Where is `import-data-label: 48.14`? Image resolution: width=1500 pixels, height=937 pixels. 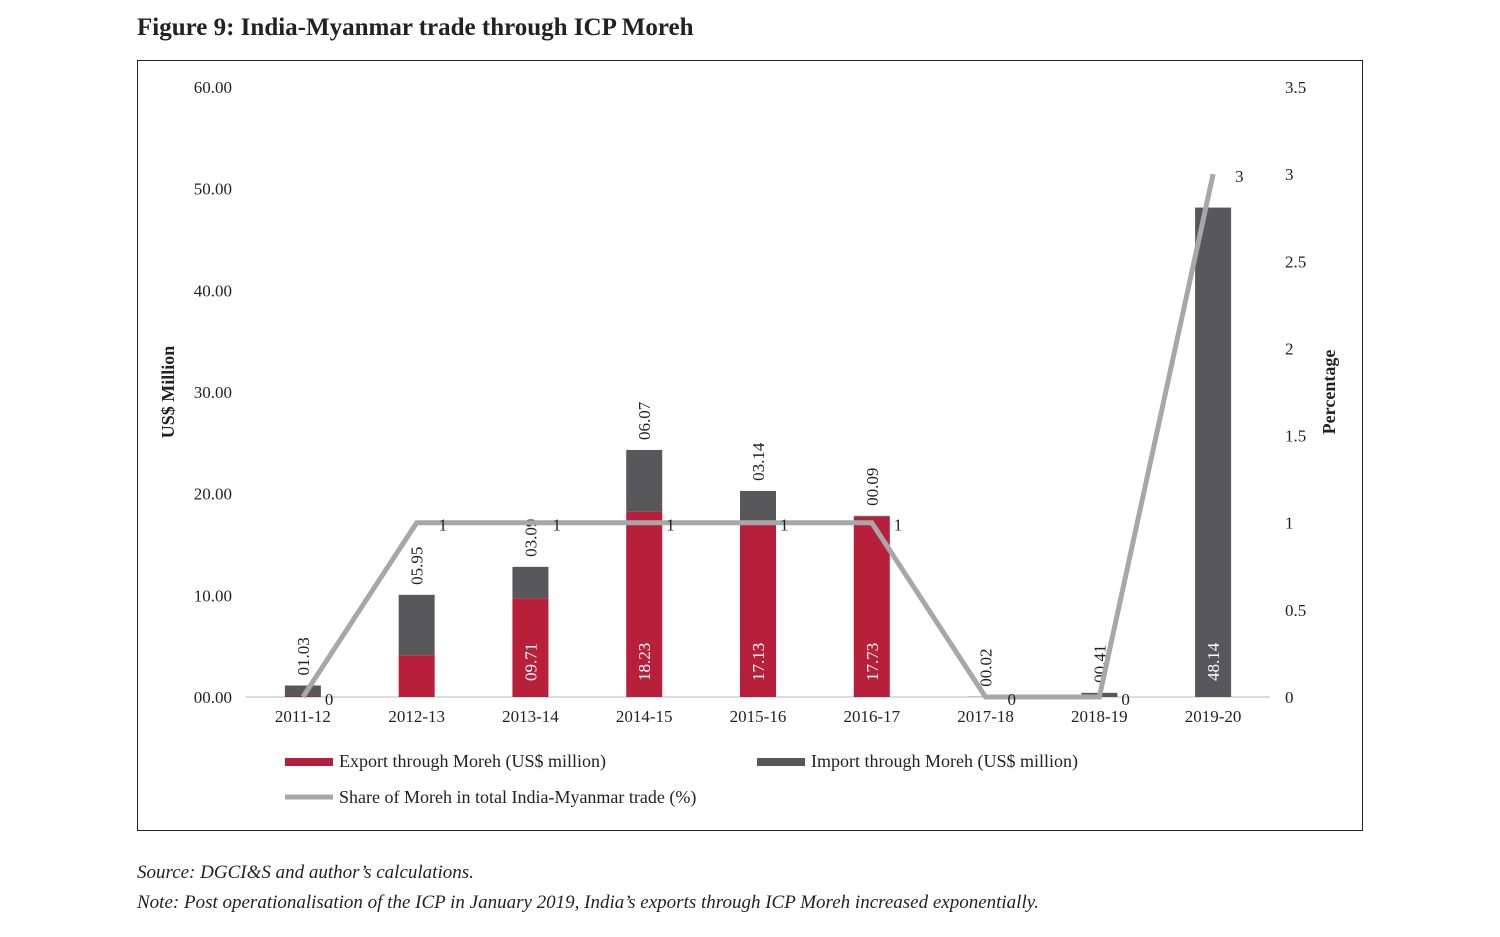
import-data-label: 48.14 is located at coordinates (1213, 661).